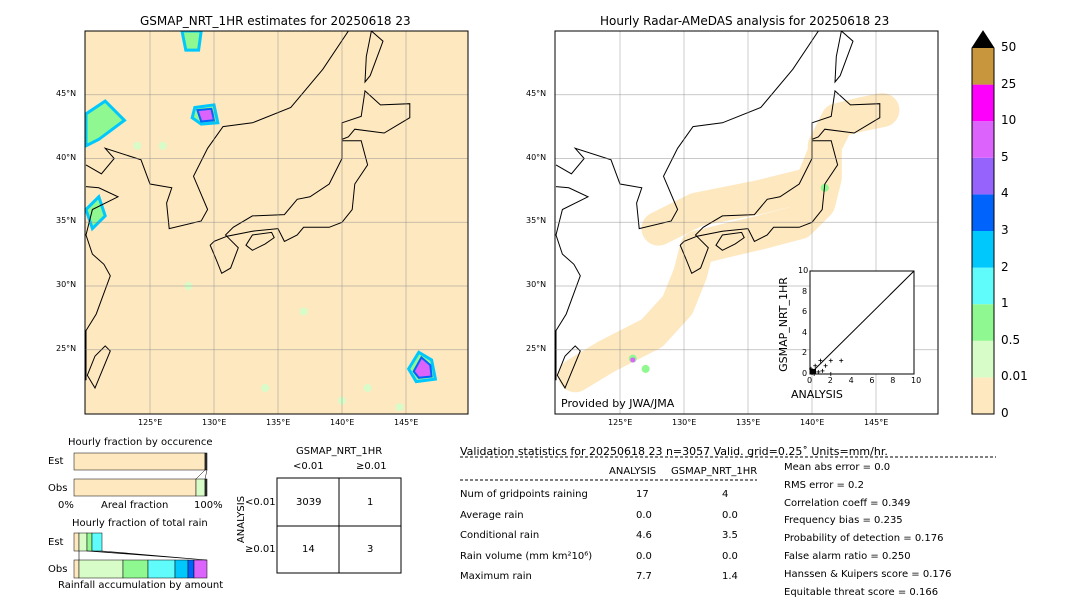 The height and width of the screenshot is (612, 1080). What do you see at coordinates (645, 368) in the screenshot?
I see `rain-spot` at bounding box center [645, 368].